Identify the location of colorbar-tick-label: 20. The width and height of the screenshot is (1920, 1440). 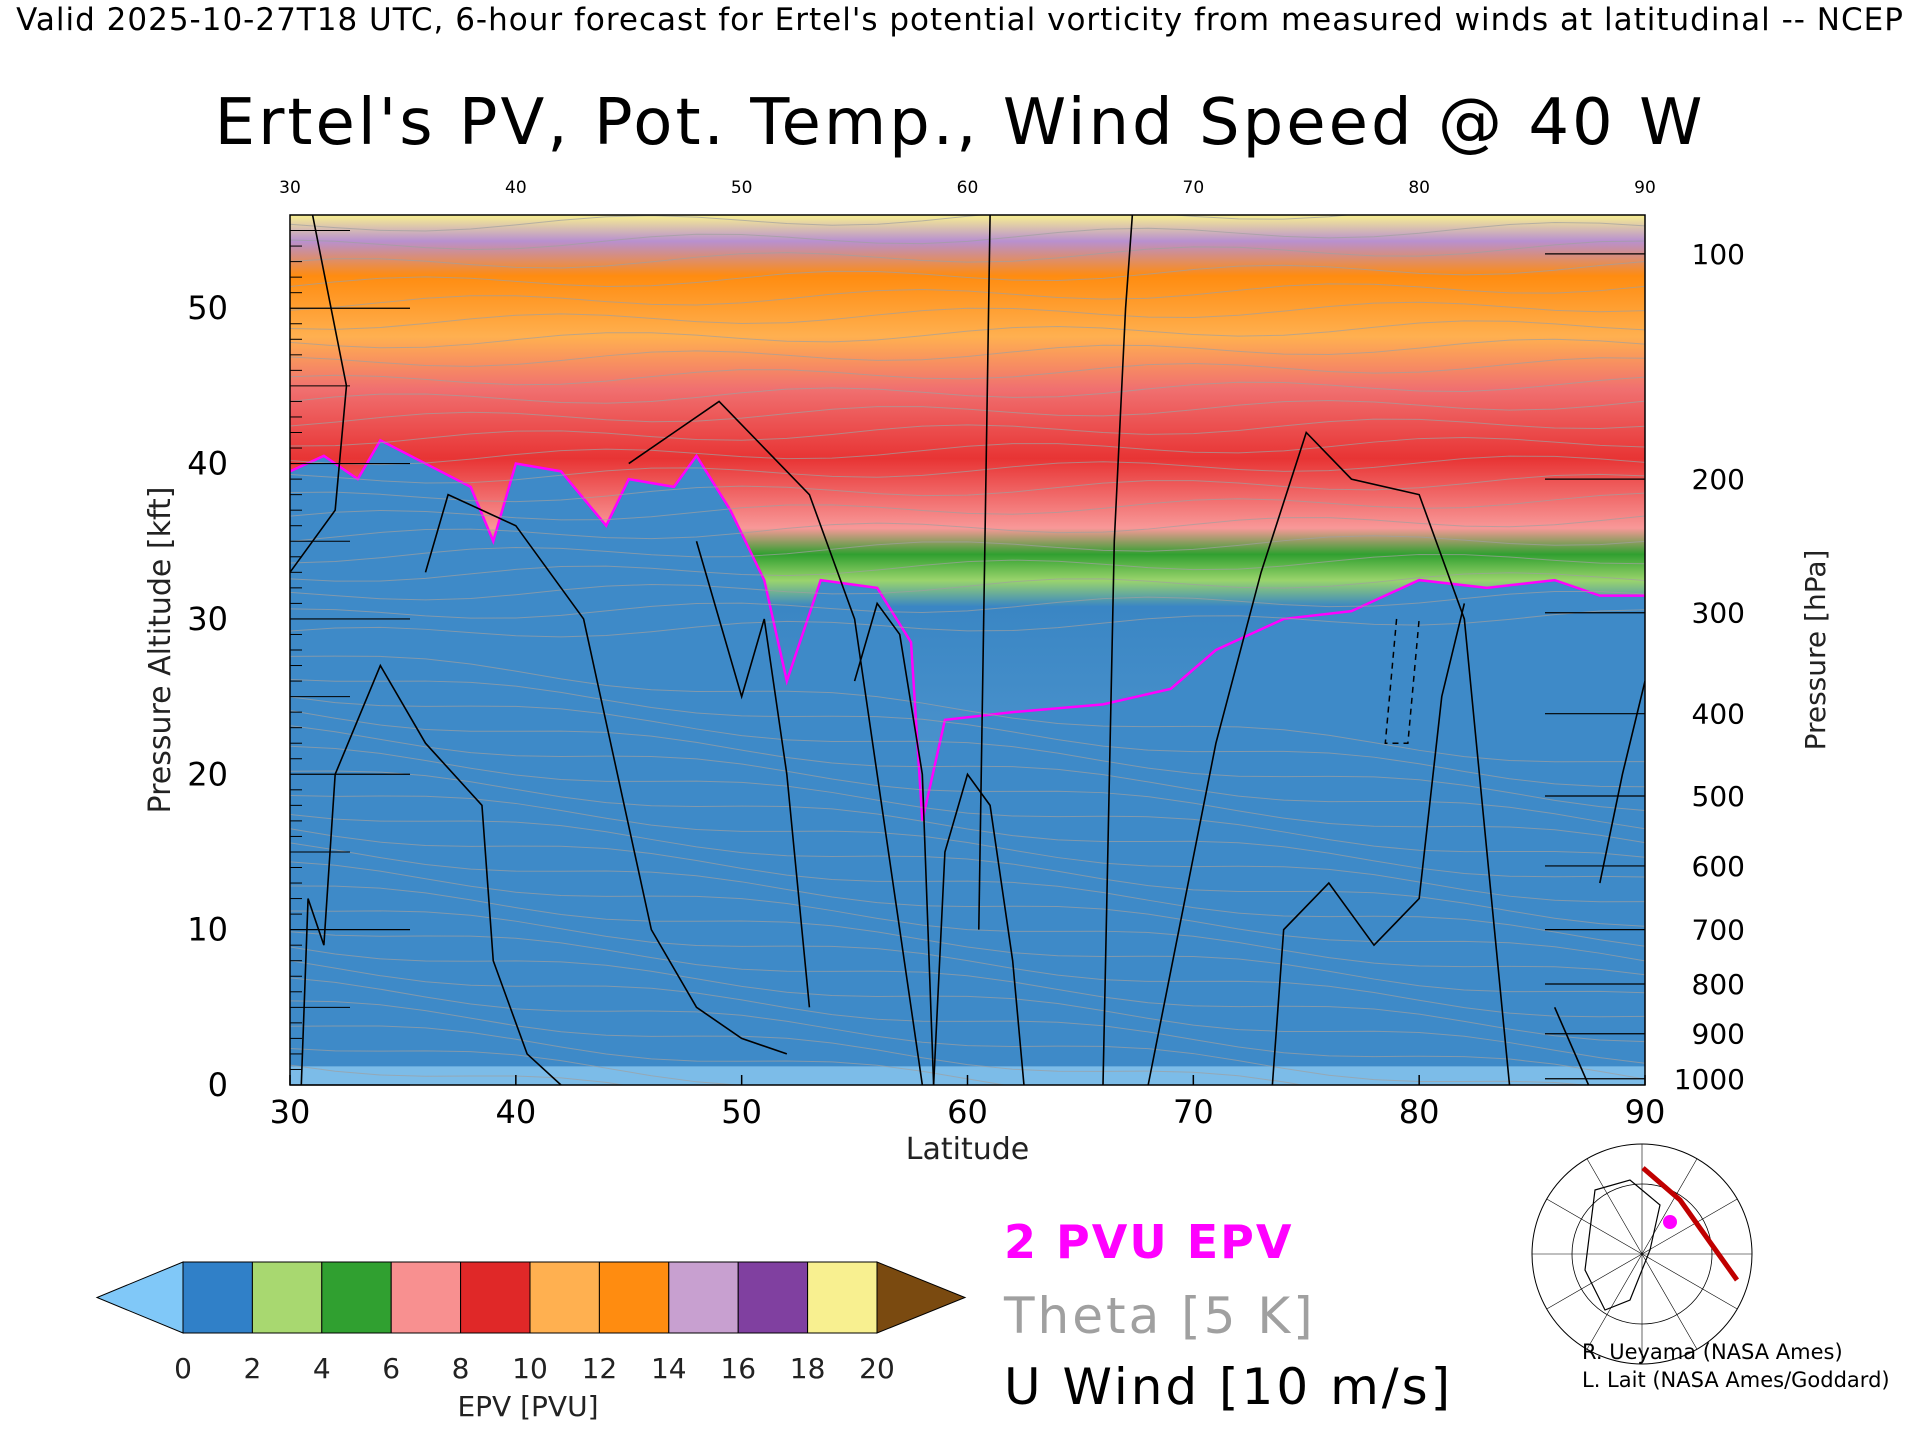
(877, 1368).